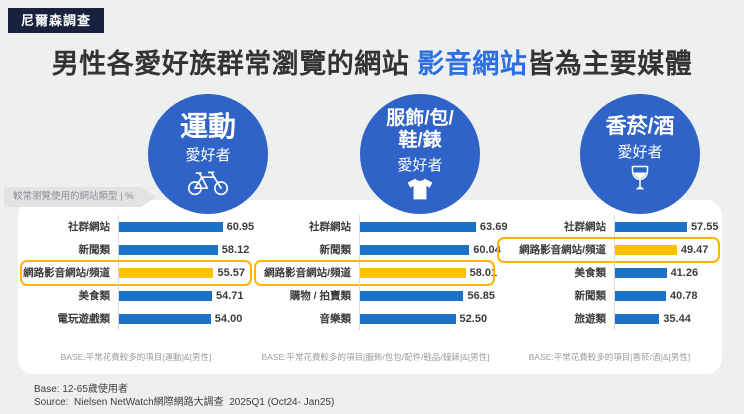 Image resolution: width=744 pixels, height=414 pixels. What do you see at coordinates (472, 64) in the screenshot?
I see `title-highlight: 影音網站` at bounding box center [472, 64].